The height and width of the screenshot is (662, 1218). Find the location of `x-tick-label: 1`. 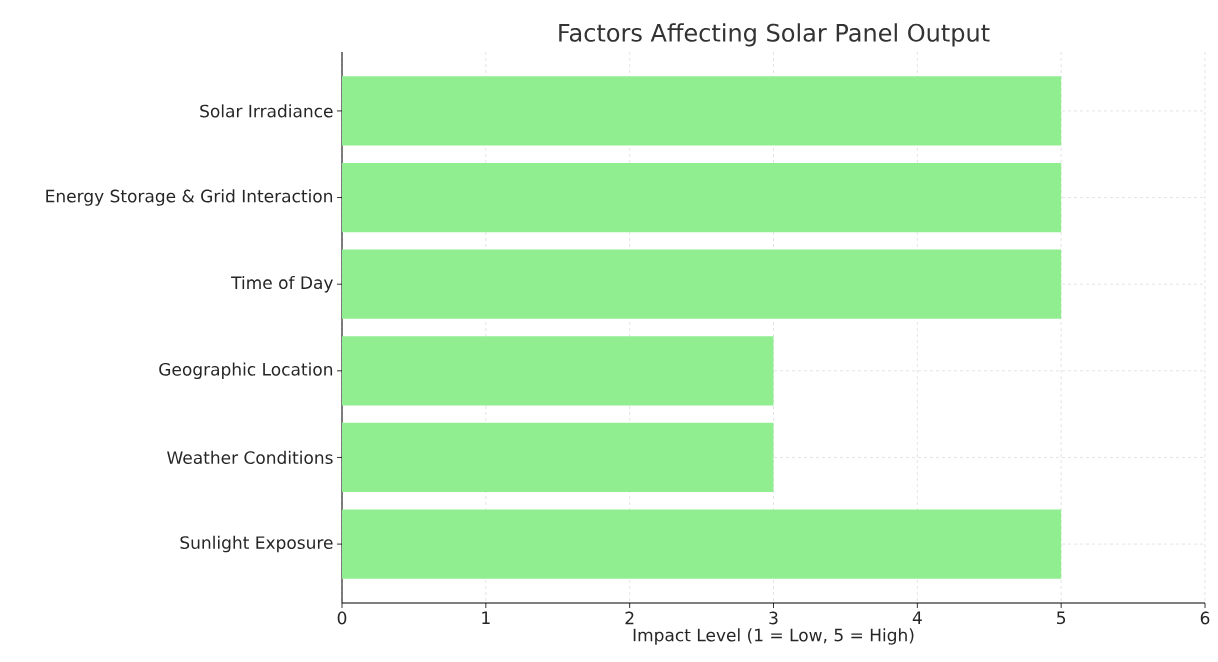

x-tick-label: 1 is located at coordinates (486, 617).